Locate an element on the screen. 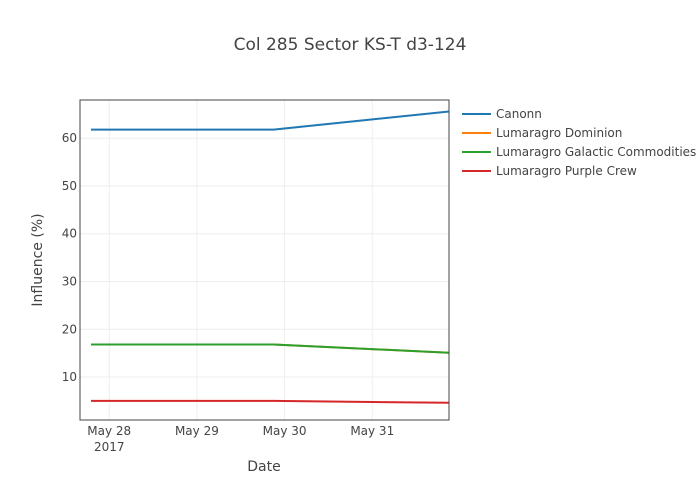 This screenshot has height=504, width=700. x-tick-label: May 28 is located at coordinates (109, 431).